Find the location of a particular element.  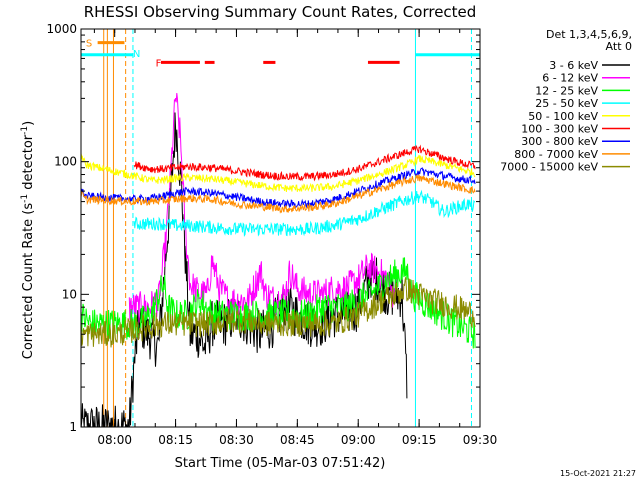

y-axis-label-sup1: -1 is located at coordinates (25, 198).